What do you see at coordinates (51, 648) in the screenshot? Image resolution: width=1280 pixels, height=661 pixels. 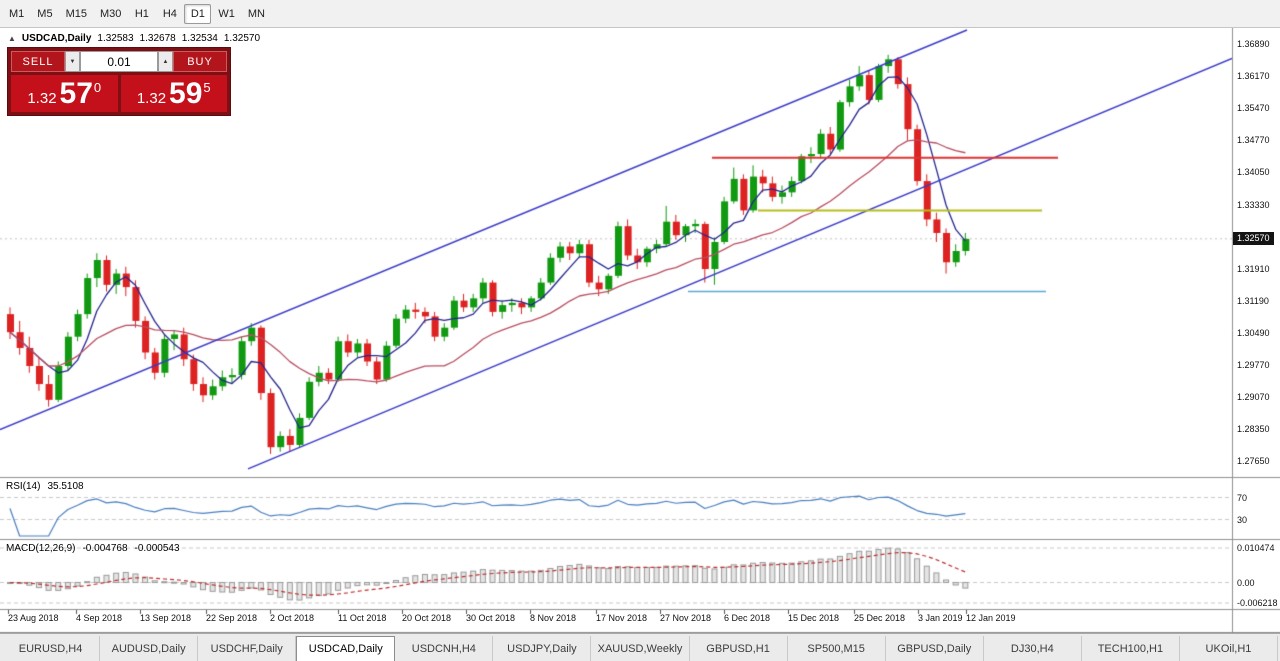 I see `tab-eurusd-h4: EURUSD,H4` at bounding box center [51, 648].